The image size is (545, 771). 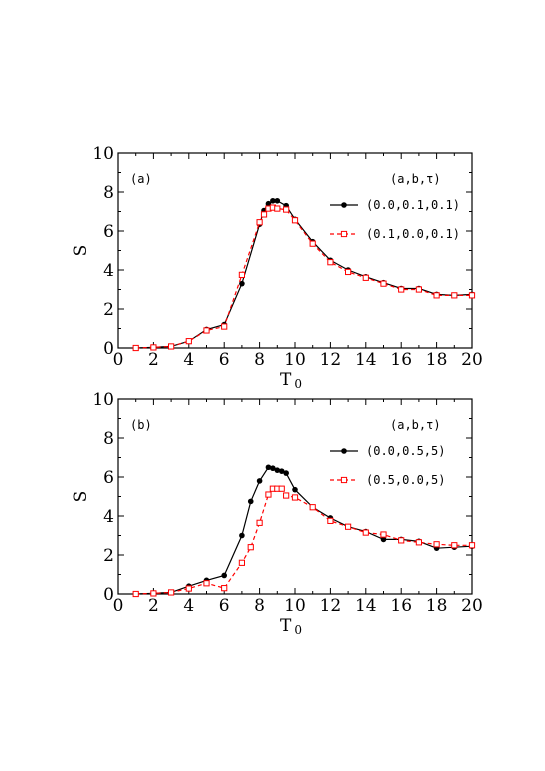 What do you see at coordinates (118, 360) in the screenshot?
I see `x-tick-label: 0` at bounding box center [118, 360].